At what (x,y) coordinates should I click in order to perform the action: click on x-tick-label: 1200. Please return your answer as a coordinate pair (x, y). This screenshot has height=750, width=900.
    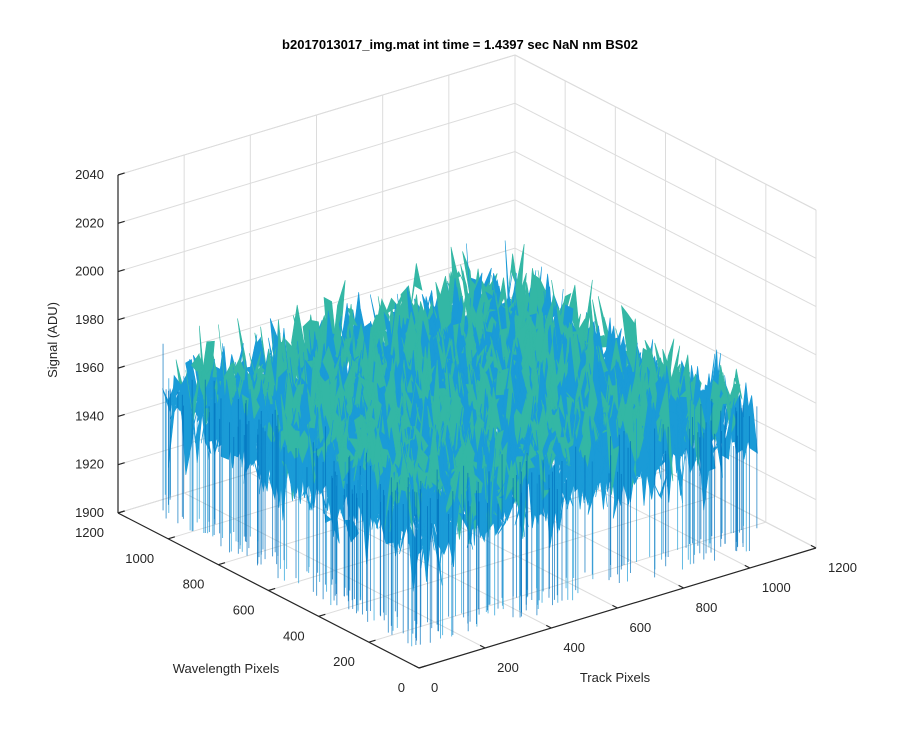
    Looking at the image, I should click on (842, 567).